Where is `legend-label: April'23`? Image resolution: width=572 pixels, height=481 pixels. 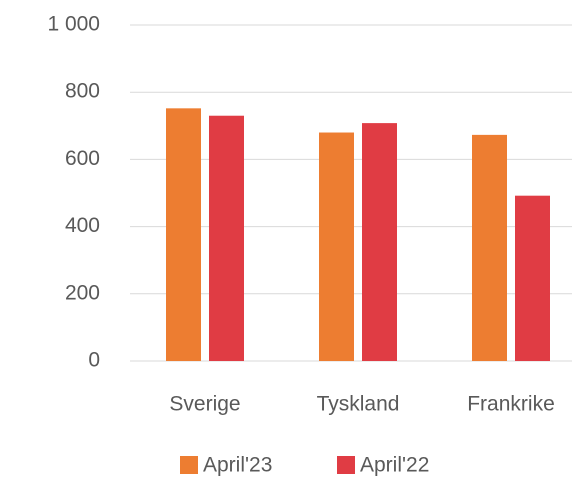
legend-label: April'23 is located at coordinates (237, 465).